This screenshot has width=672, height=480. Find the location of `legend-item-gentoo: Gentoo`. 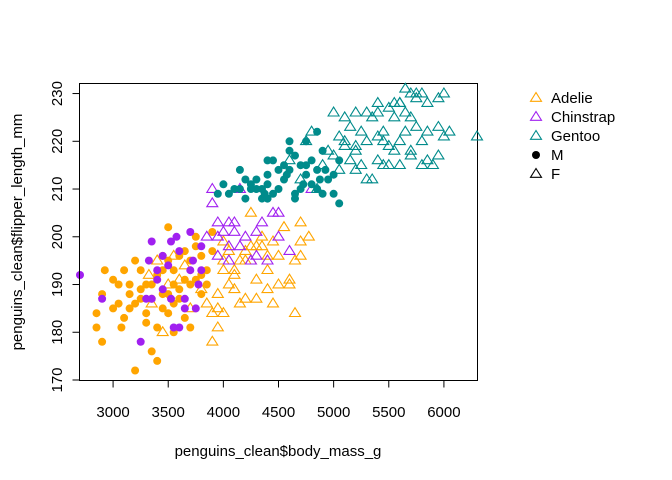

legend-item-gentoo: Gentoo is located at coordinates (564, 136).